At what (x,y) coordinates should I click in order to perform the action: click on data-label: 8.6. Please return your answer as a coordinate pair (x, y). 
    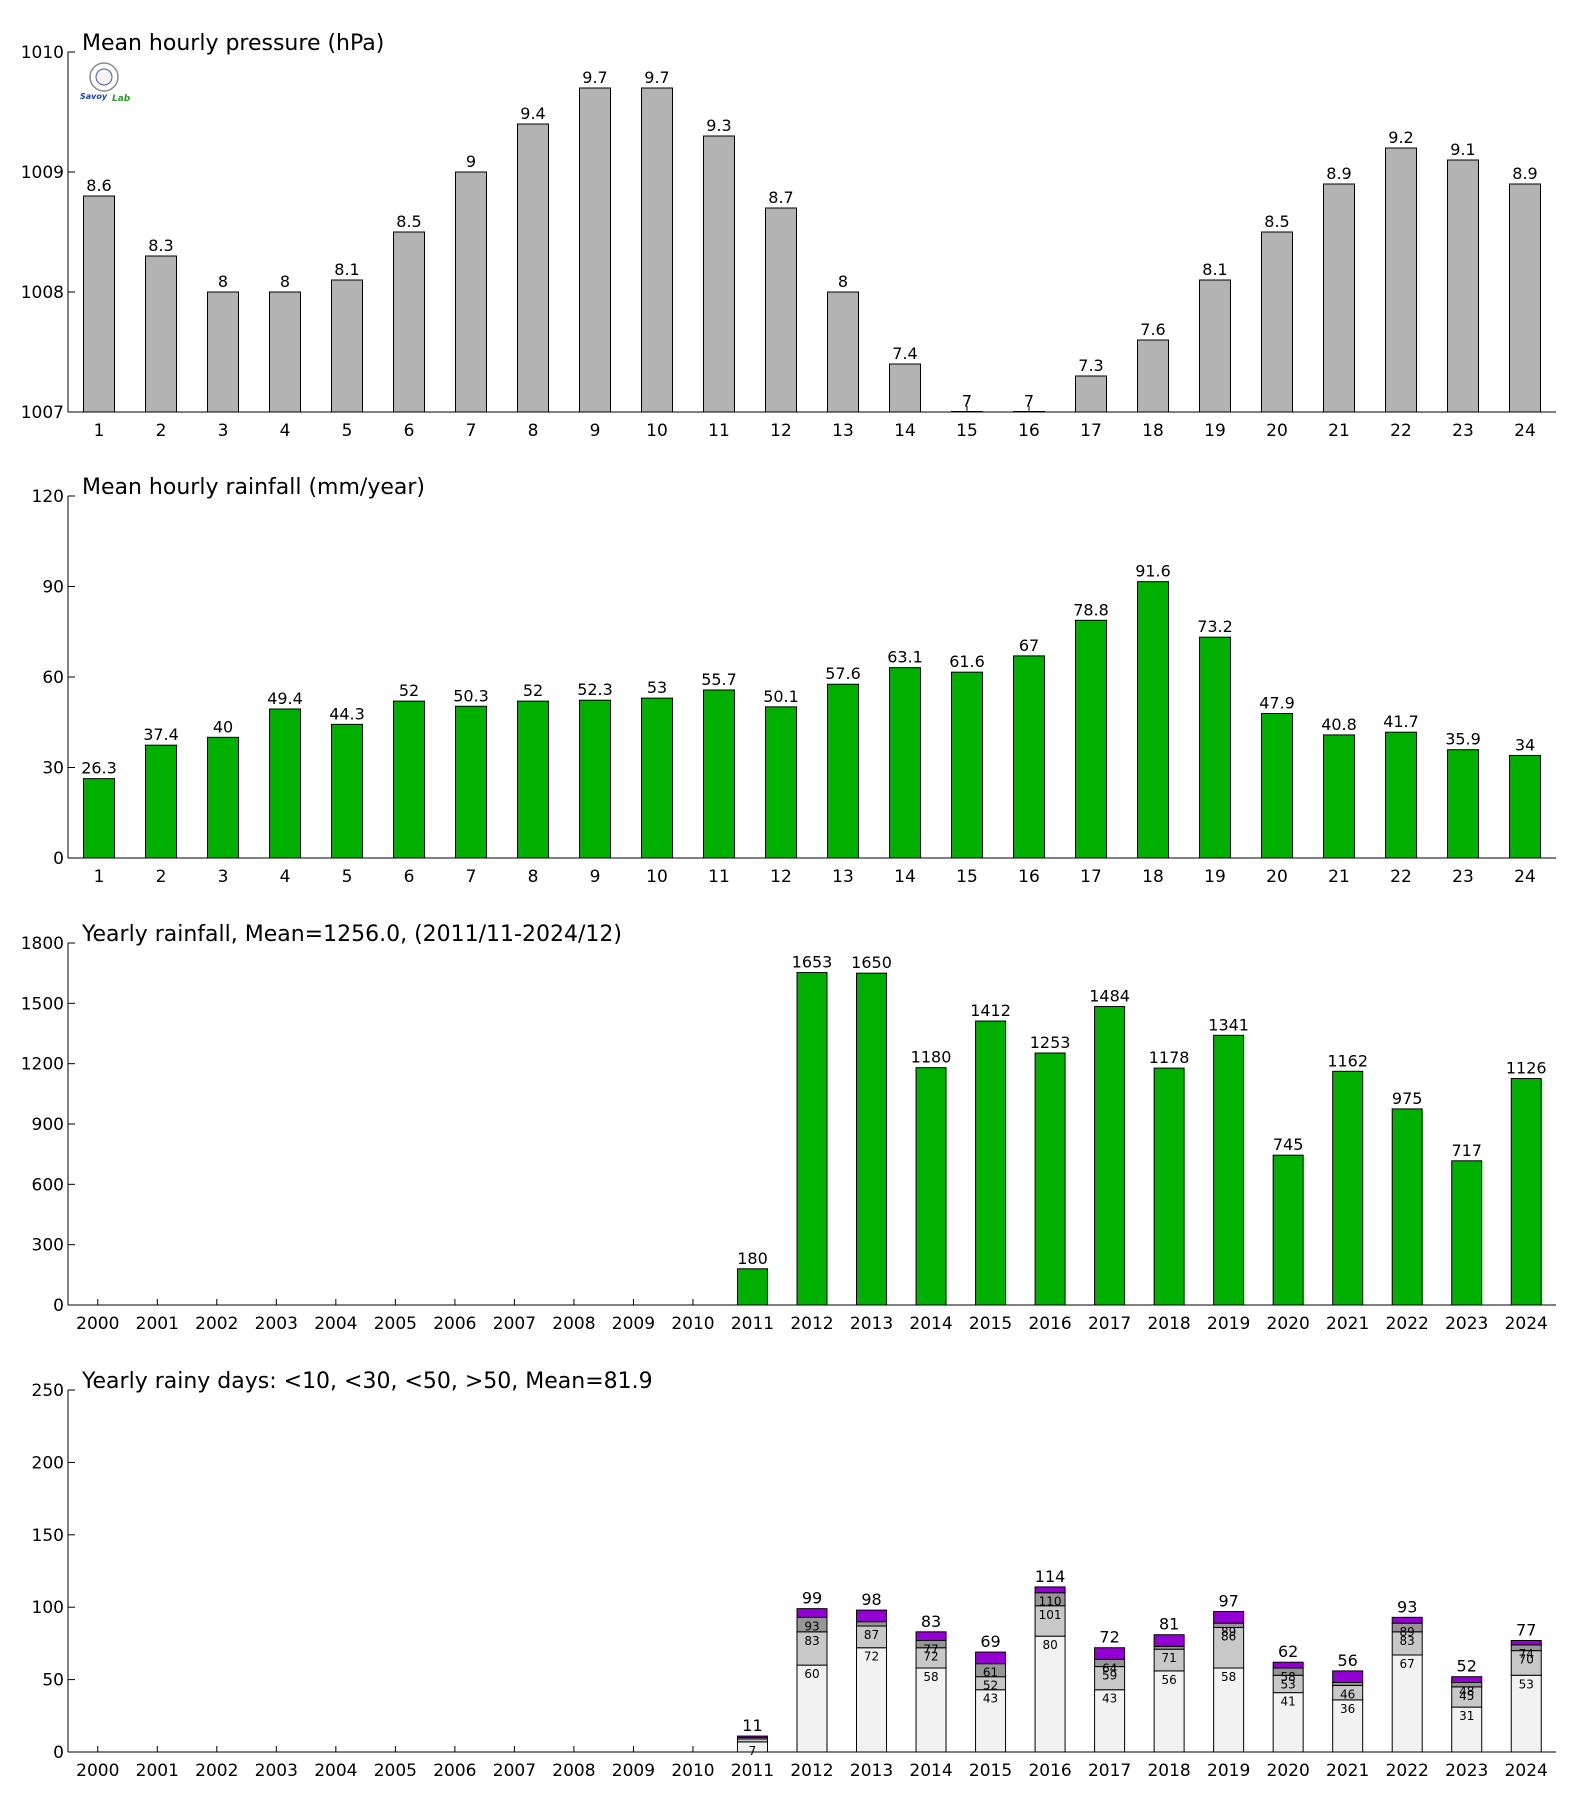
    Looking at the image, I should click on (98, 185).